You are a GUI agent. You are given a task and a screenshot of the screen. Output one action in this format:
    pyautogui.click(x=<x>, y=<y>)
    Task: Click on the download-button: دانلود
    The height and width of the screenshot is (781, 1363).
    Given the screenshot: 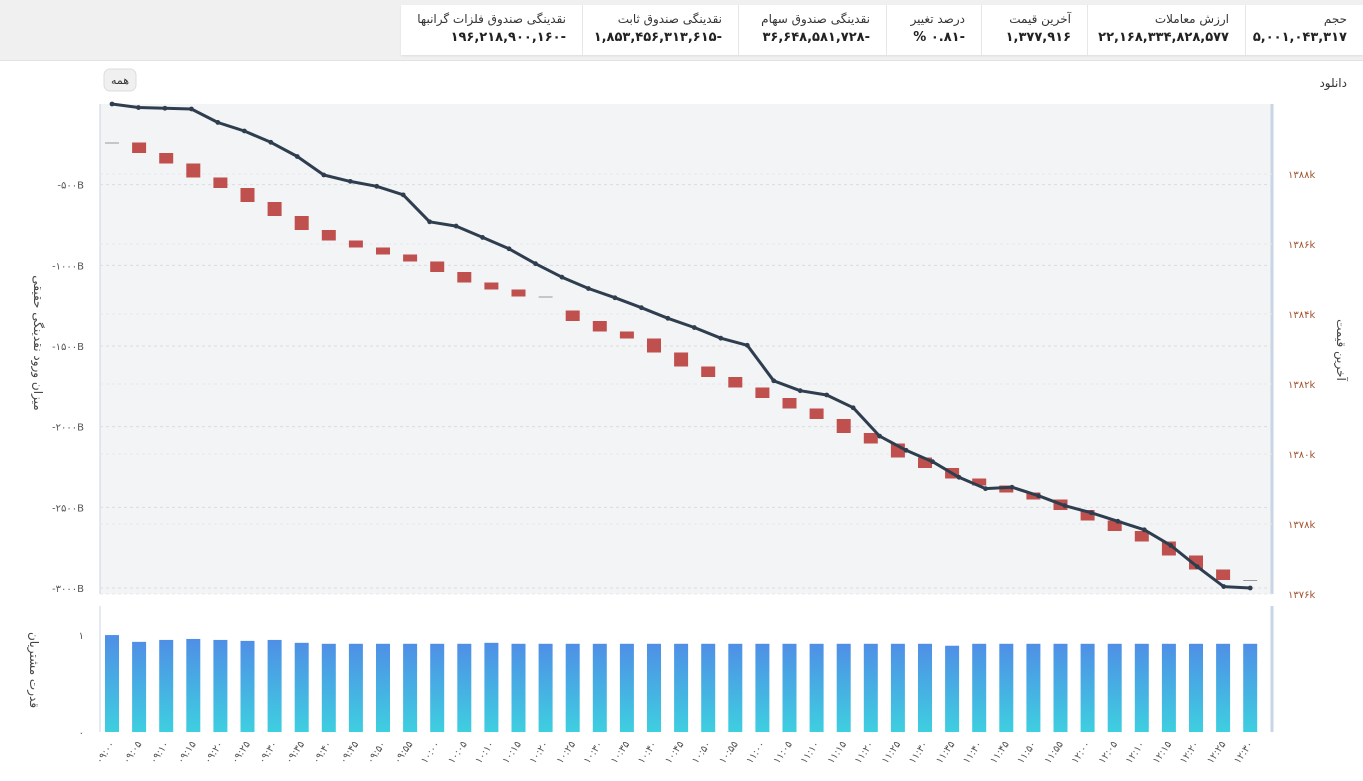 What is the action you would take?
    pyautogui.click(x=1333, y=83)
    